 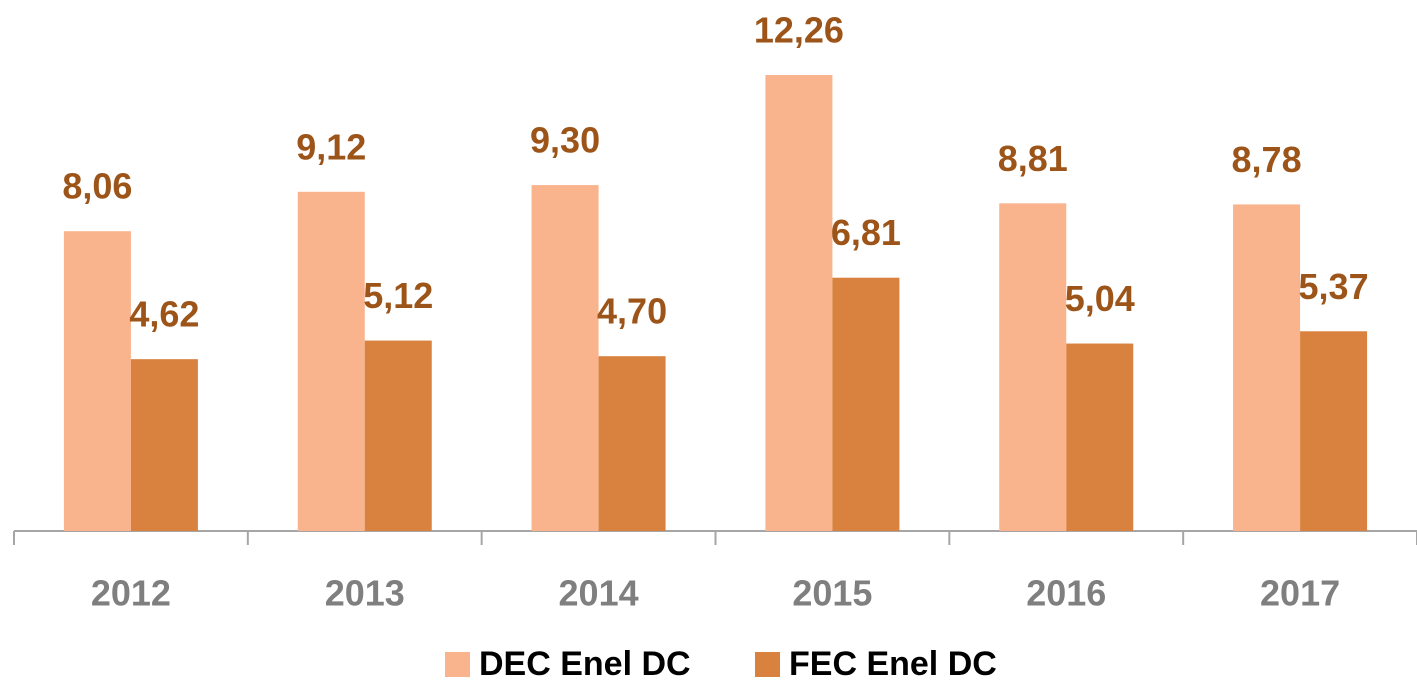 What do you see at coordinates (565, 140) in the screenshot?
I see `data-label: 9,30` at bounding box center [565, 140].